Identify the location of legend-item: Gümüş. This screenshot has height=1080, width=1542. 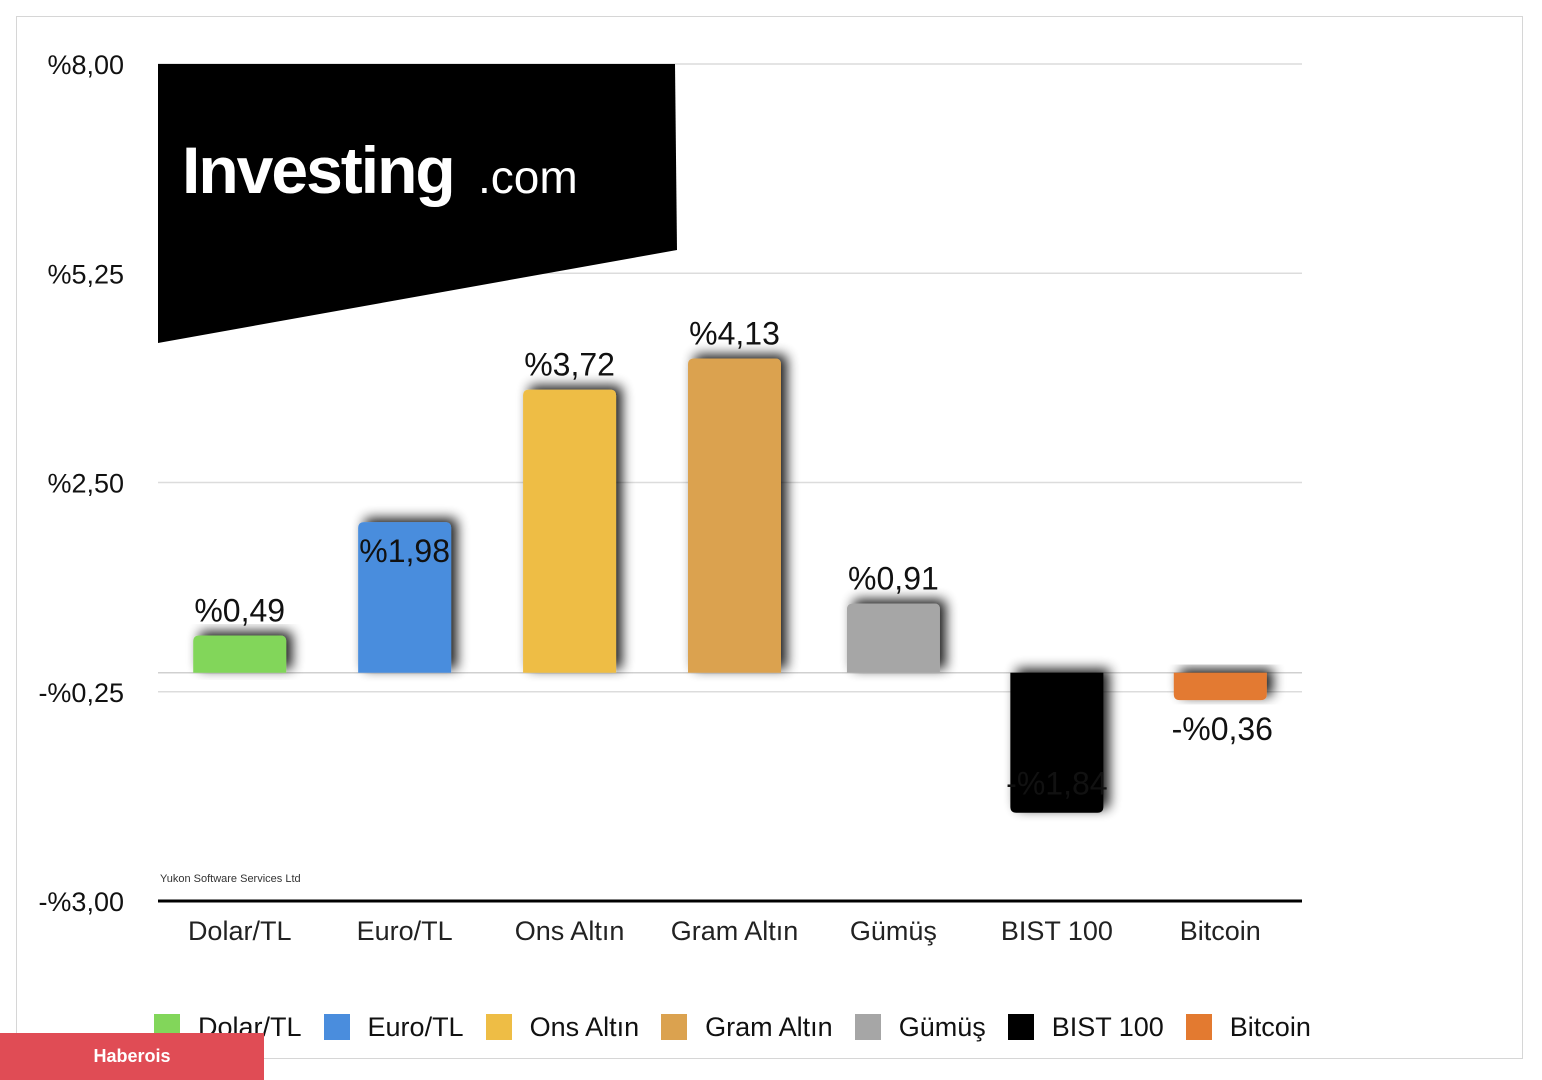
(920, 1027).